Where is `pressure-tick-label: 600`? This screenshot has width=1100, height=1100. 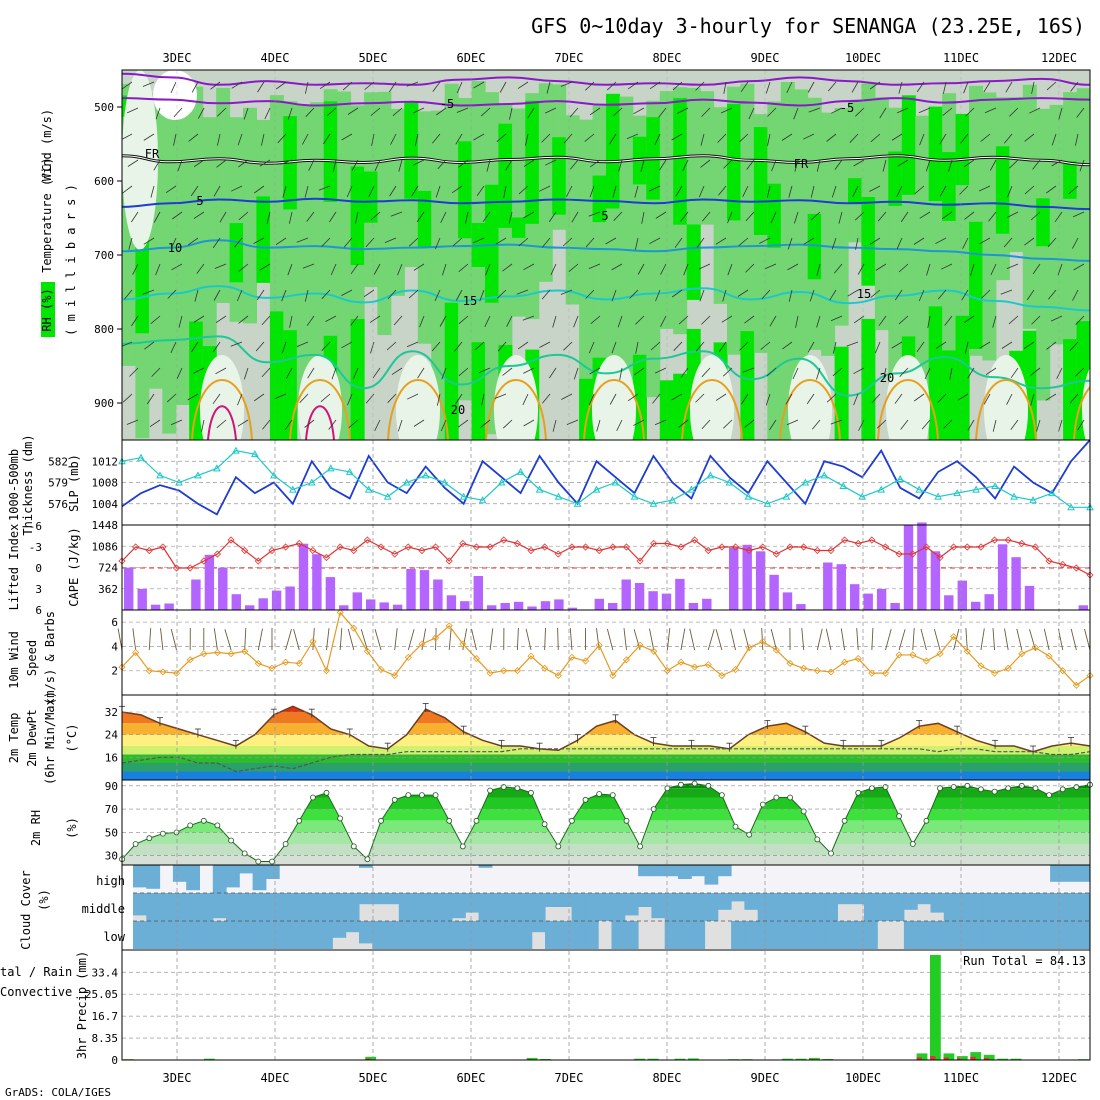 pressure-tick-label: 600 is located at coordinates (104, 181).